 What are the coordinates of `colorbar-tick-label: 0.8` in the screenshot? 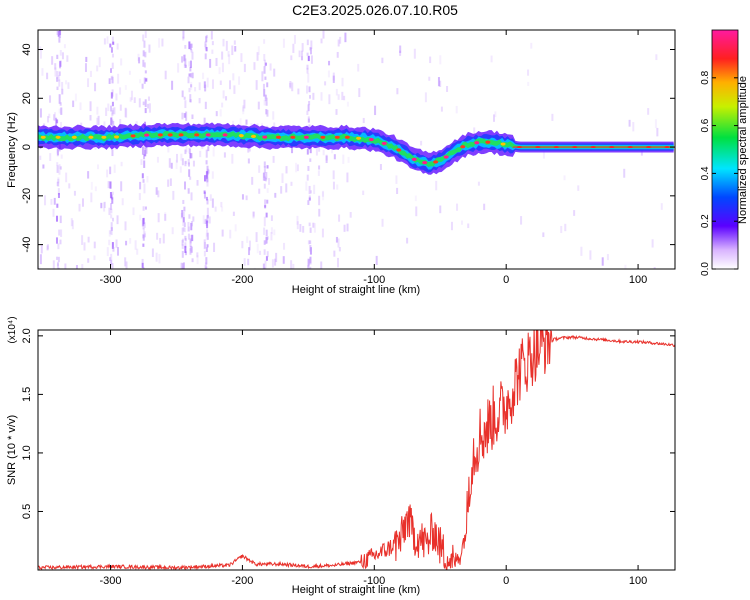 It's located at (705, 77).